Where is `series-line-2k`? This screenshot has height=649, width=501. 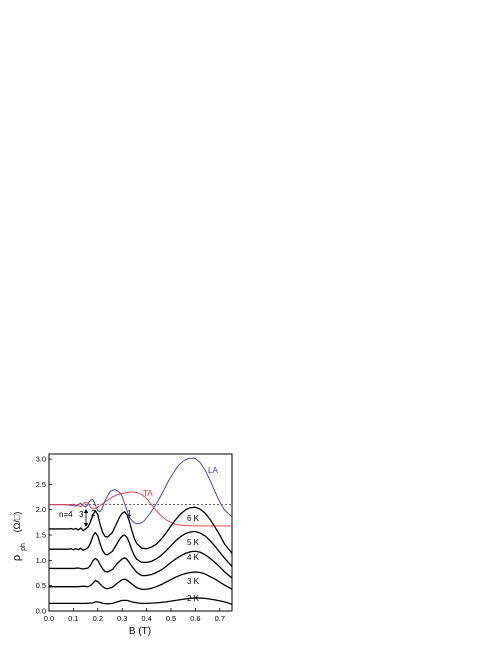 series-line-2k is located at coordinates (141, 601).